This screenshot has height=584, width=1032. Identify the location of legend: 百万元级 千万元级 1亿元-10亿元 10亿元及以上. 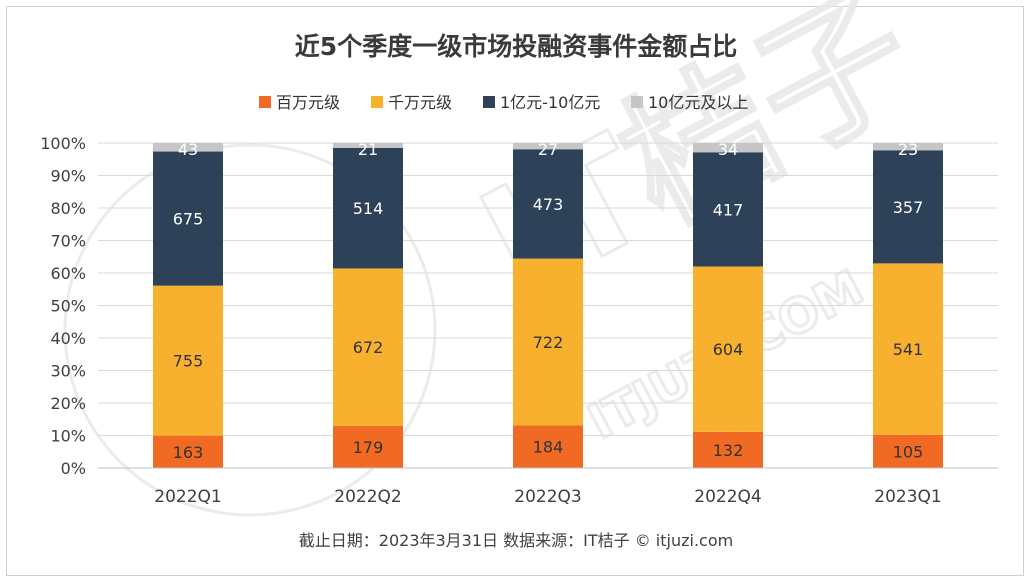
(503, 102).